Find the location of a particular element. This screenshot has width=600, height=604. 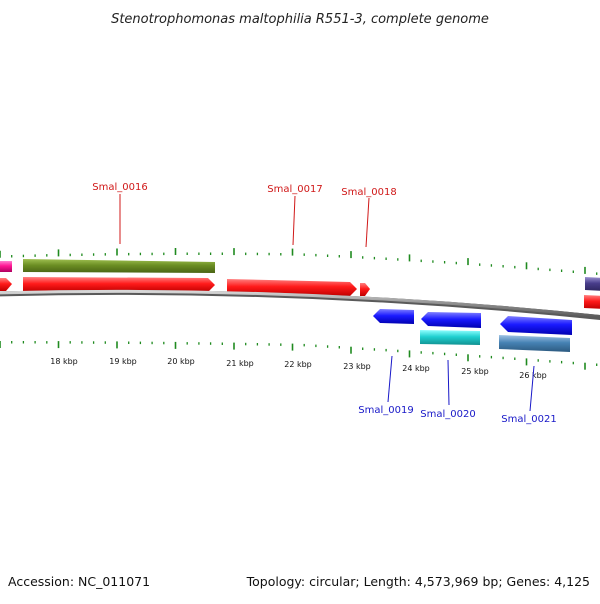

tick-label-22kbp: 22 kbp is located at coordinates (298, 364).